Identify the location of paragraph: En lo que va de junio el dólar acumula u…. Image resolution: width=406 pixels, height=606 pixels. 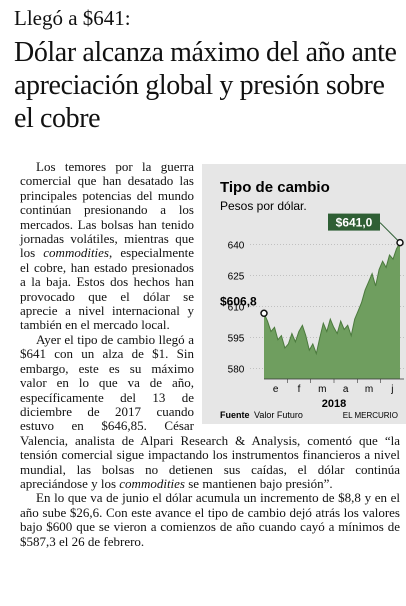
(210, 520).